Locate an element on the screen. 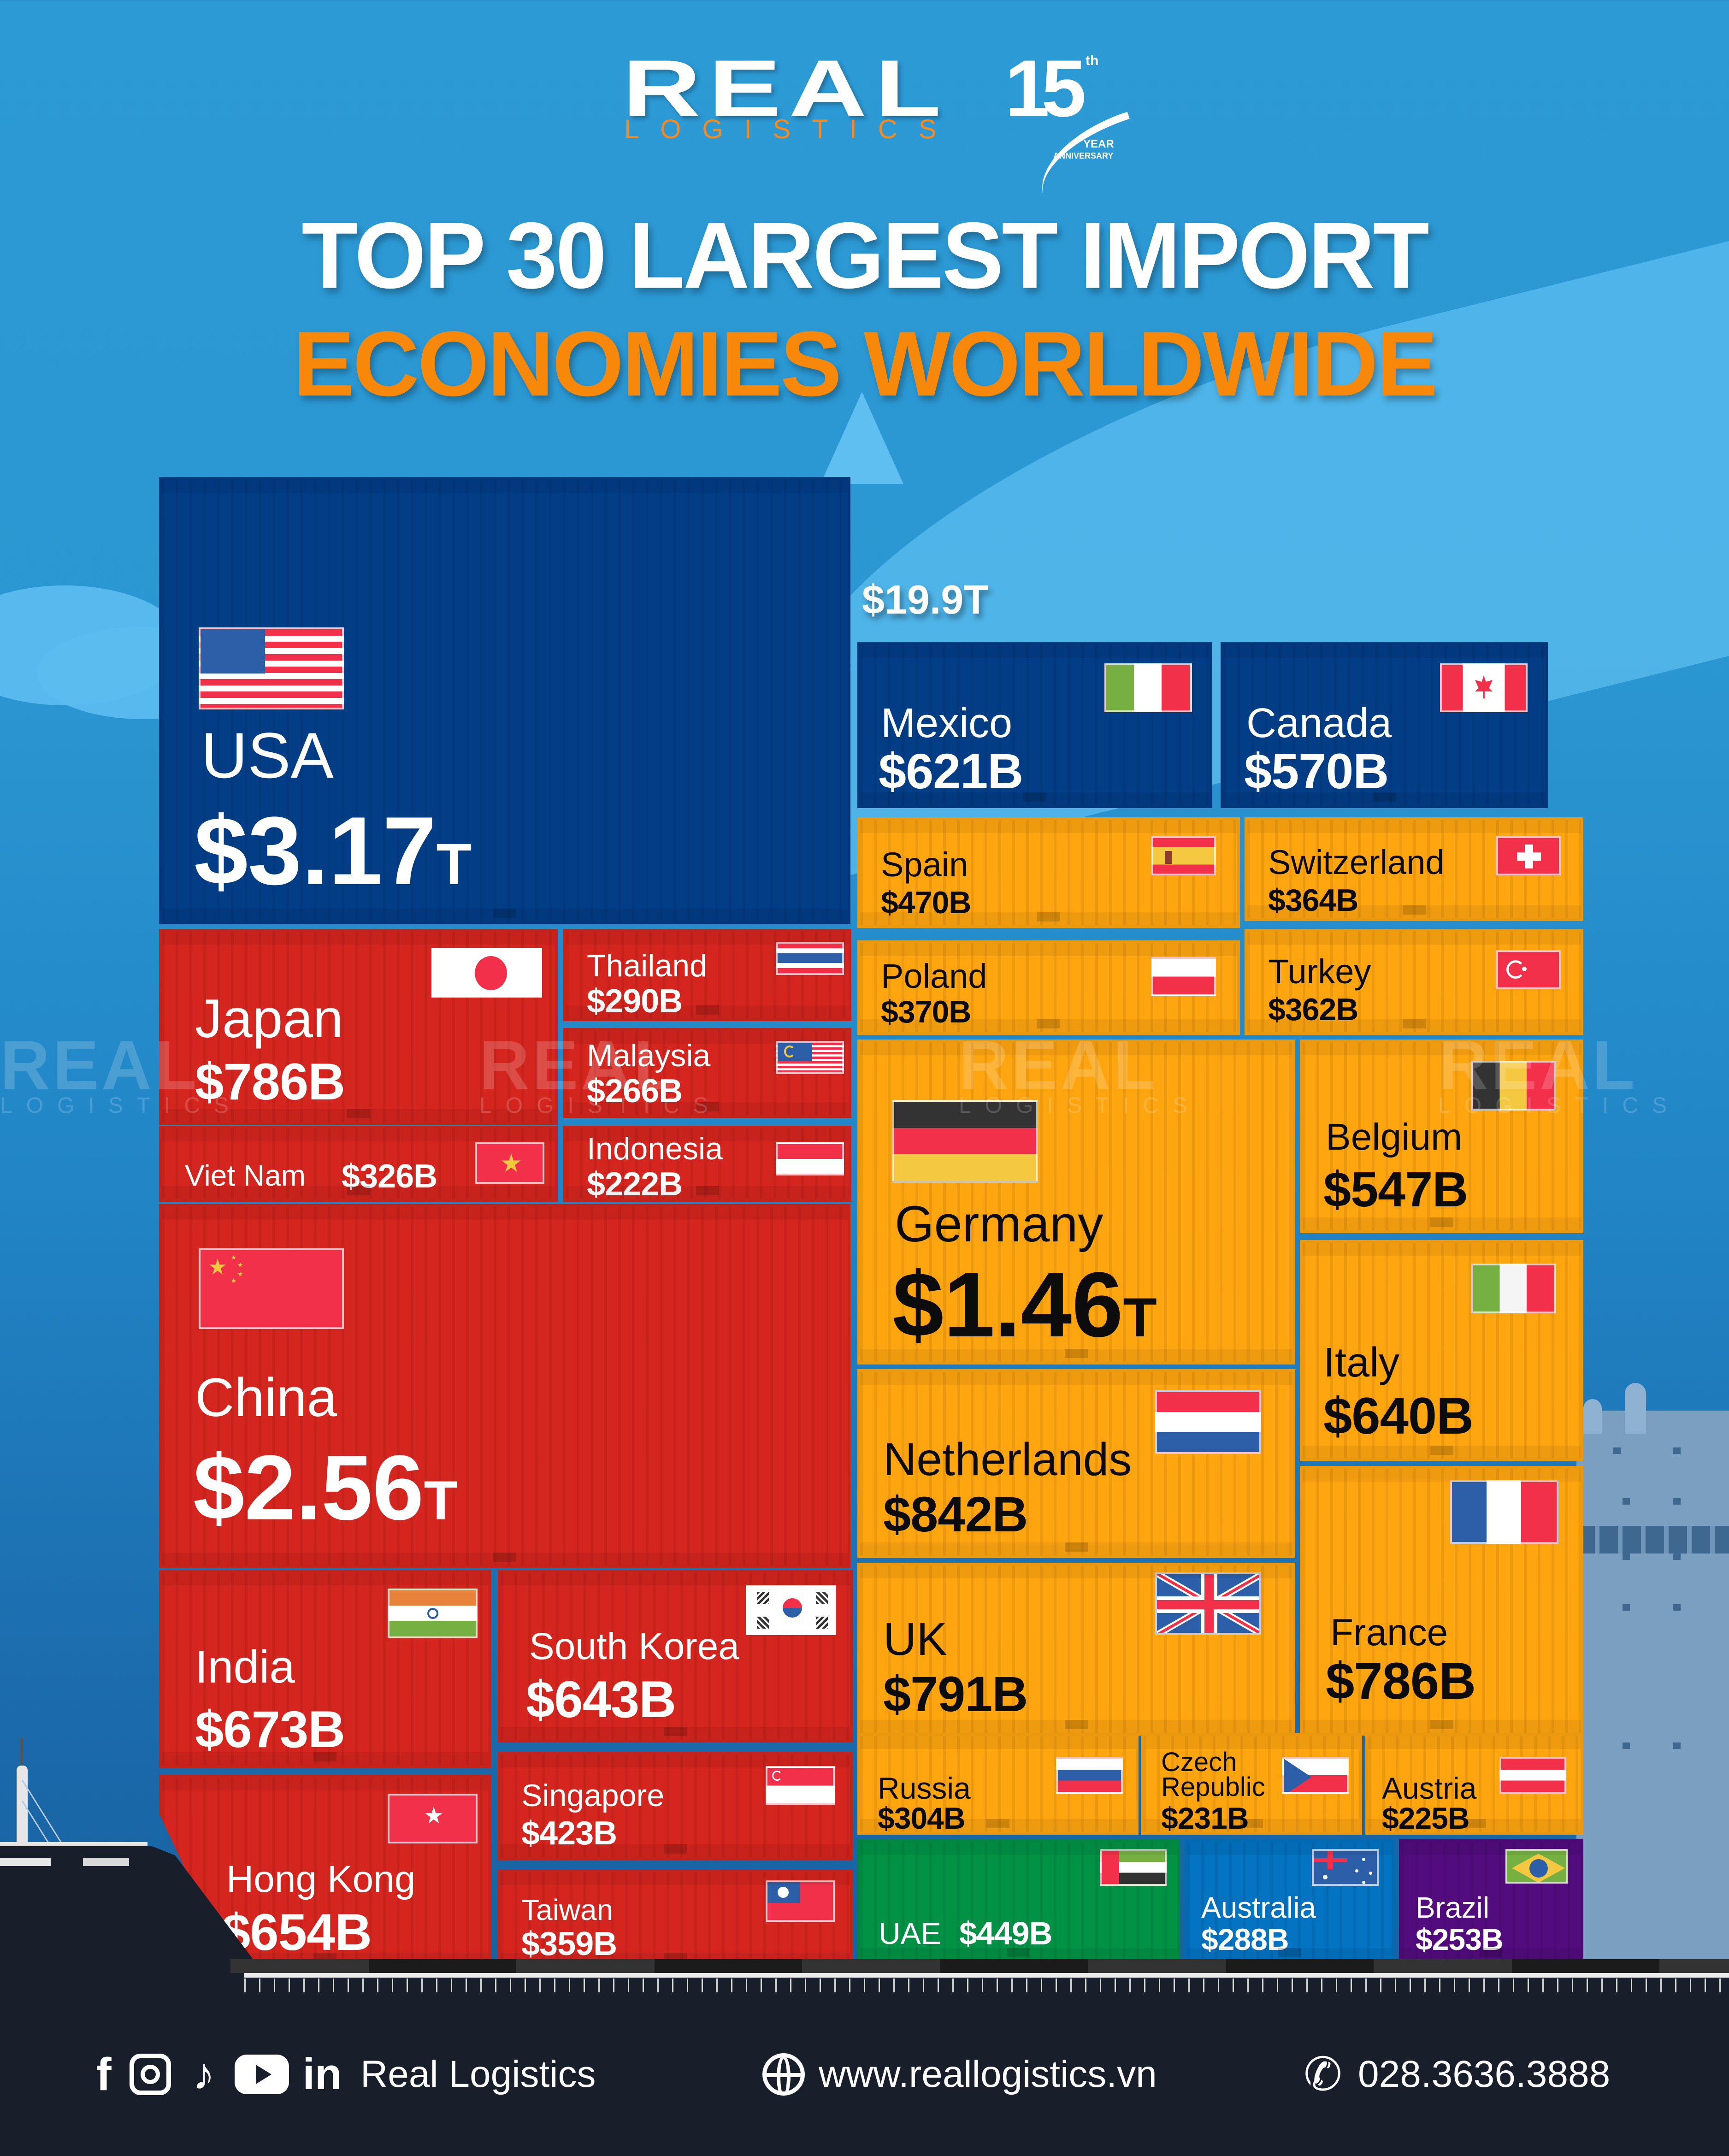 This screenshot has height=2156, width=1729. tiktok-icon: ♪ is located at coordinates (204, 2074).